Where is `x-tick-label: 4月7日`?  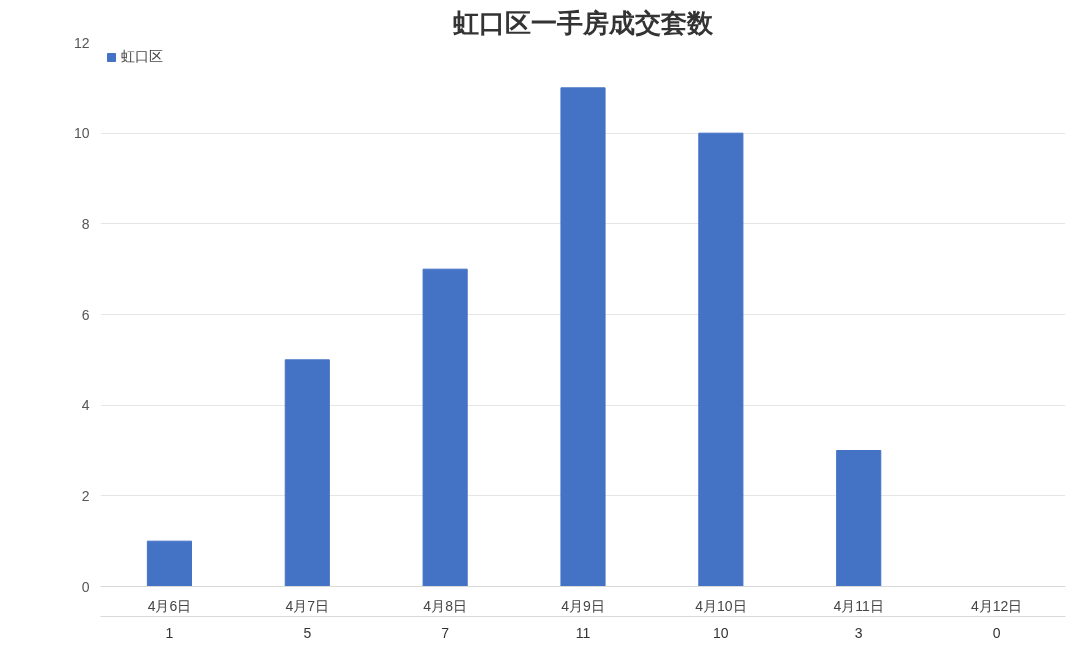 x-tick-label: 4月7日 is located at coordinates (307, 605).